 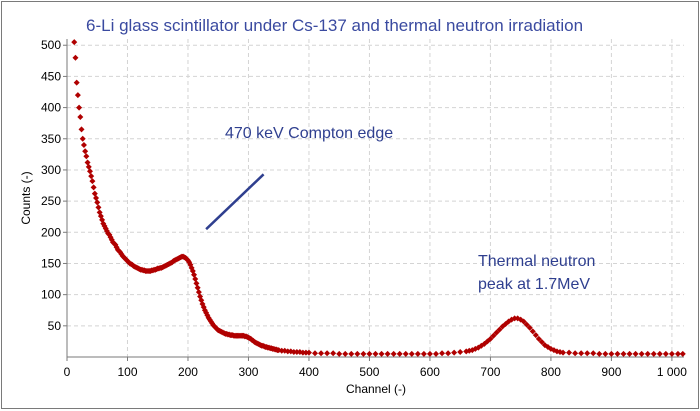 What do you see at coordinates (51, 263) in the screenshot?
I see `y-tick-label: 150` at bounding box center [51, 263].